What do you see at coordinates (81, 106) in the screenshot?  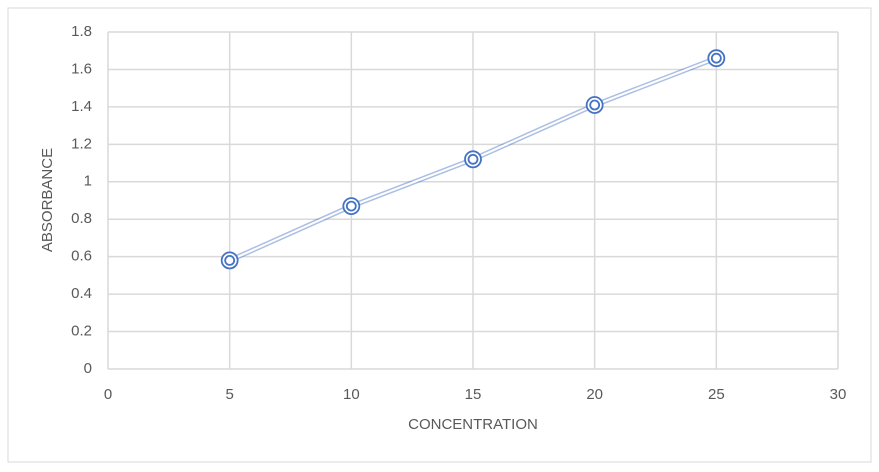 I see `y-tick-label: 1.4` at bounding box center [81, 106].